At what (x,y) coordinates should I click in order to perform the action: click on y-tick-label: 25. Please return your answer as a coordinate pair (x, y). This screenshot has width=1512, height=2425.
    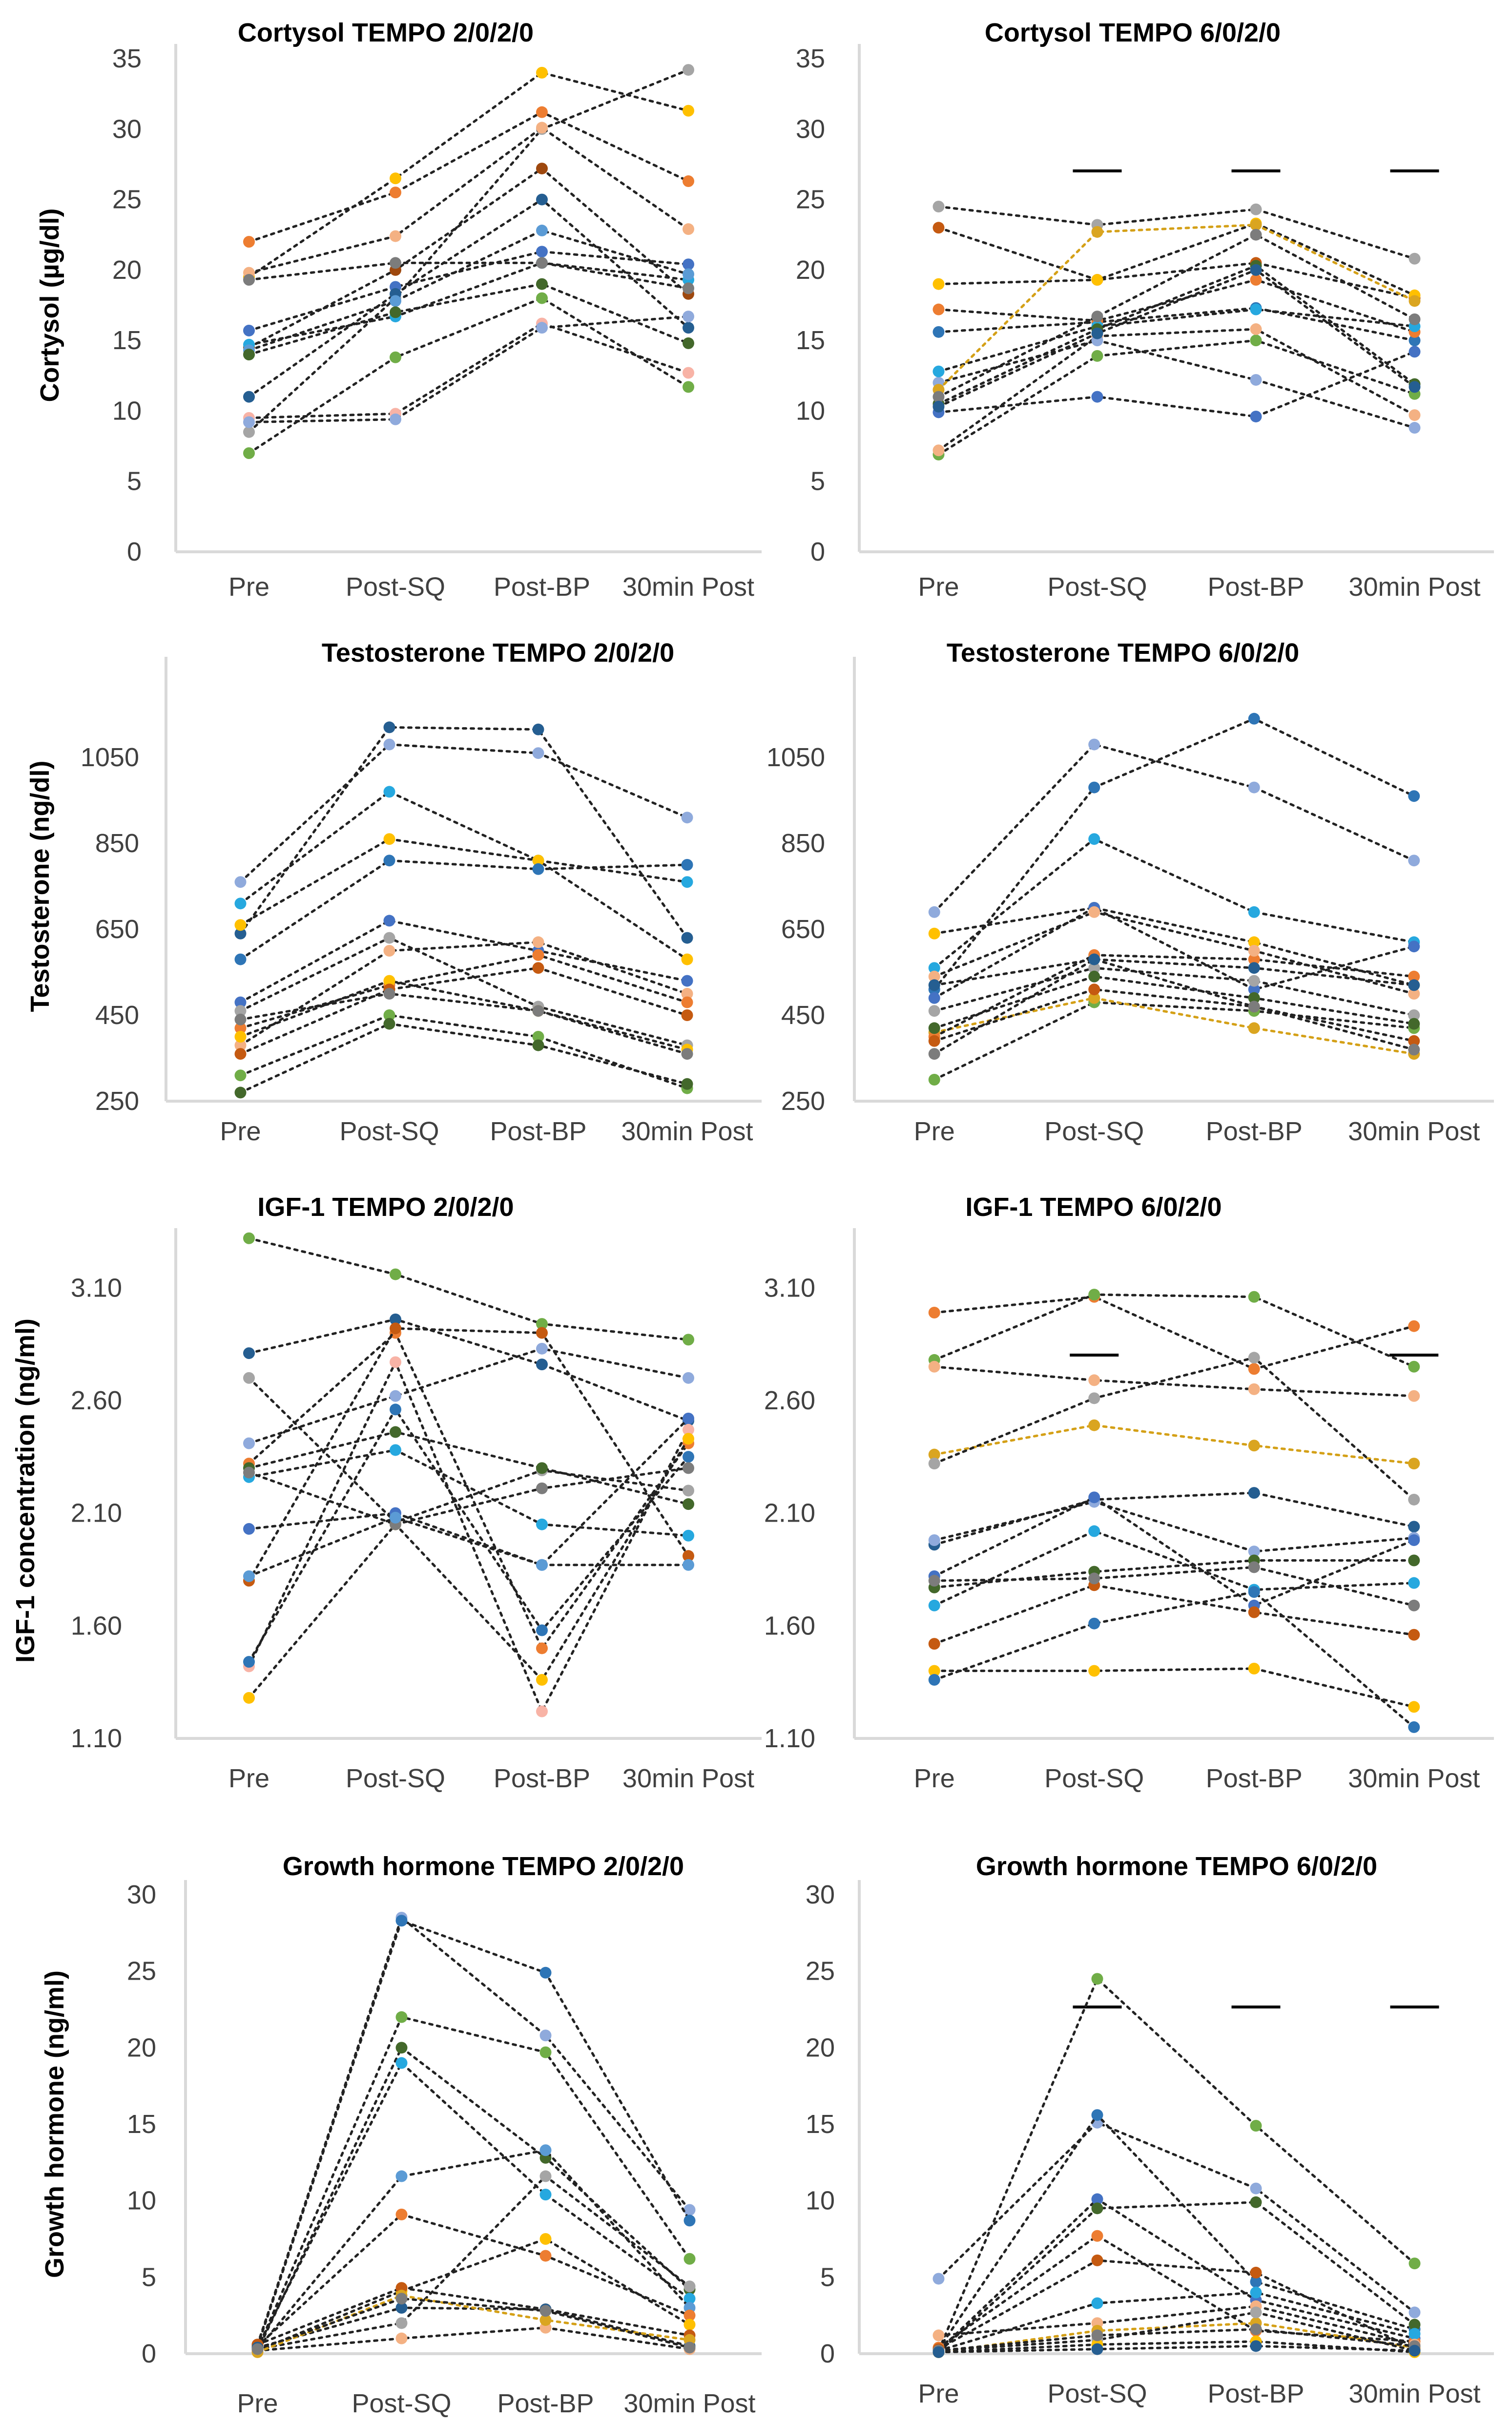
    Looking at the image, I should click on (127, 199).